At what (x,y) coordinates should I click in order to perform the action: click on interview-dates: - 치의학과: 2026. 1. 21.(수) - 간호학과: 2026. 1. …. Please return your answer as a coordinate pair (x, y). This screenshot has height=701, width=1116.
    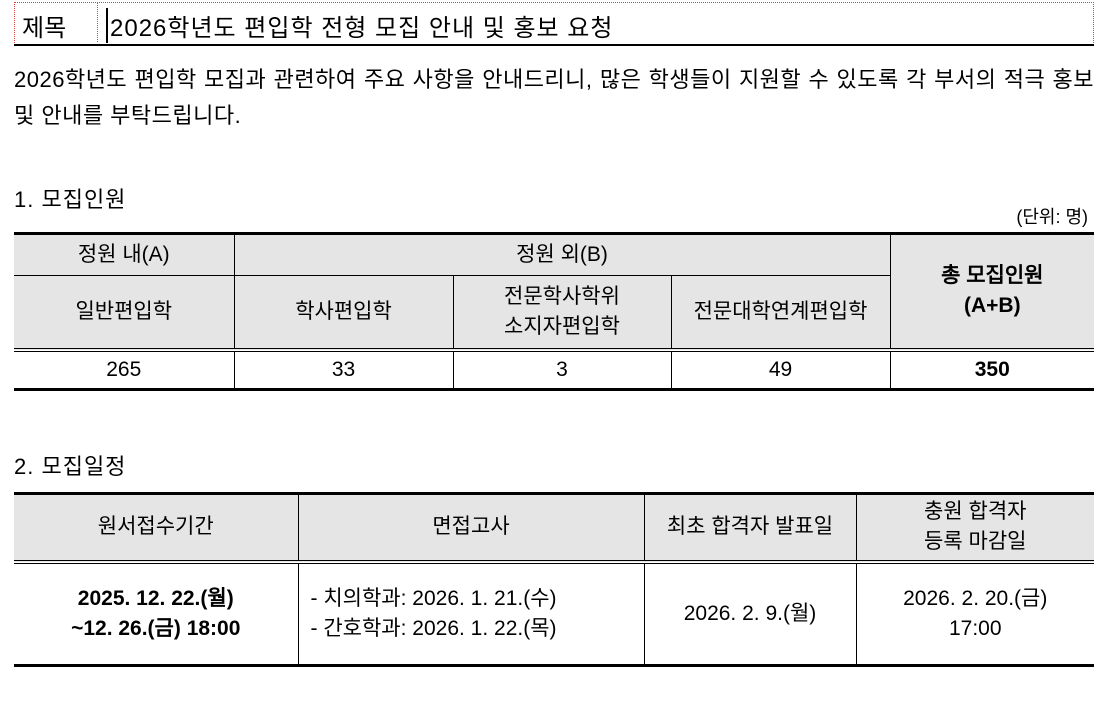
    Looking at the image, I should click on (471, 612).